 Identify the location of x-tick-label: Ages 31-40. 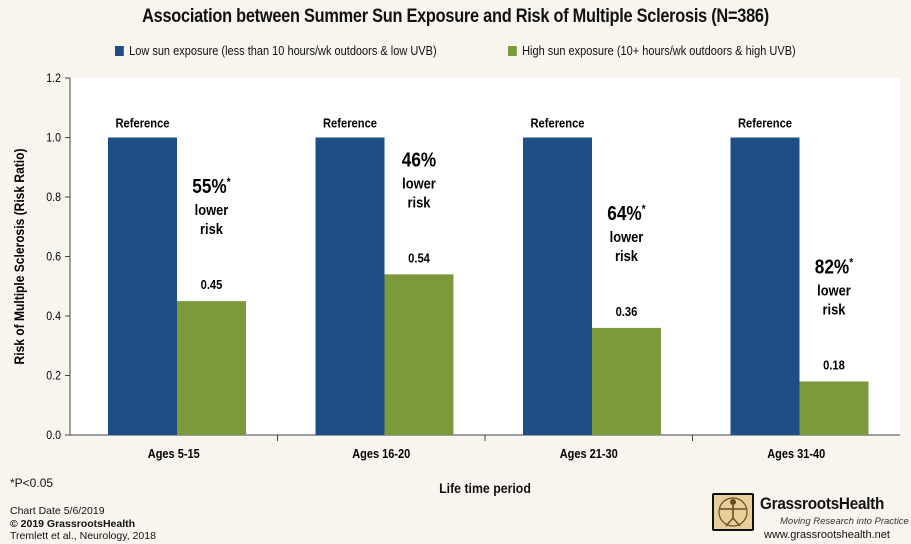
(796, 454).